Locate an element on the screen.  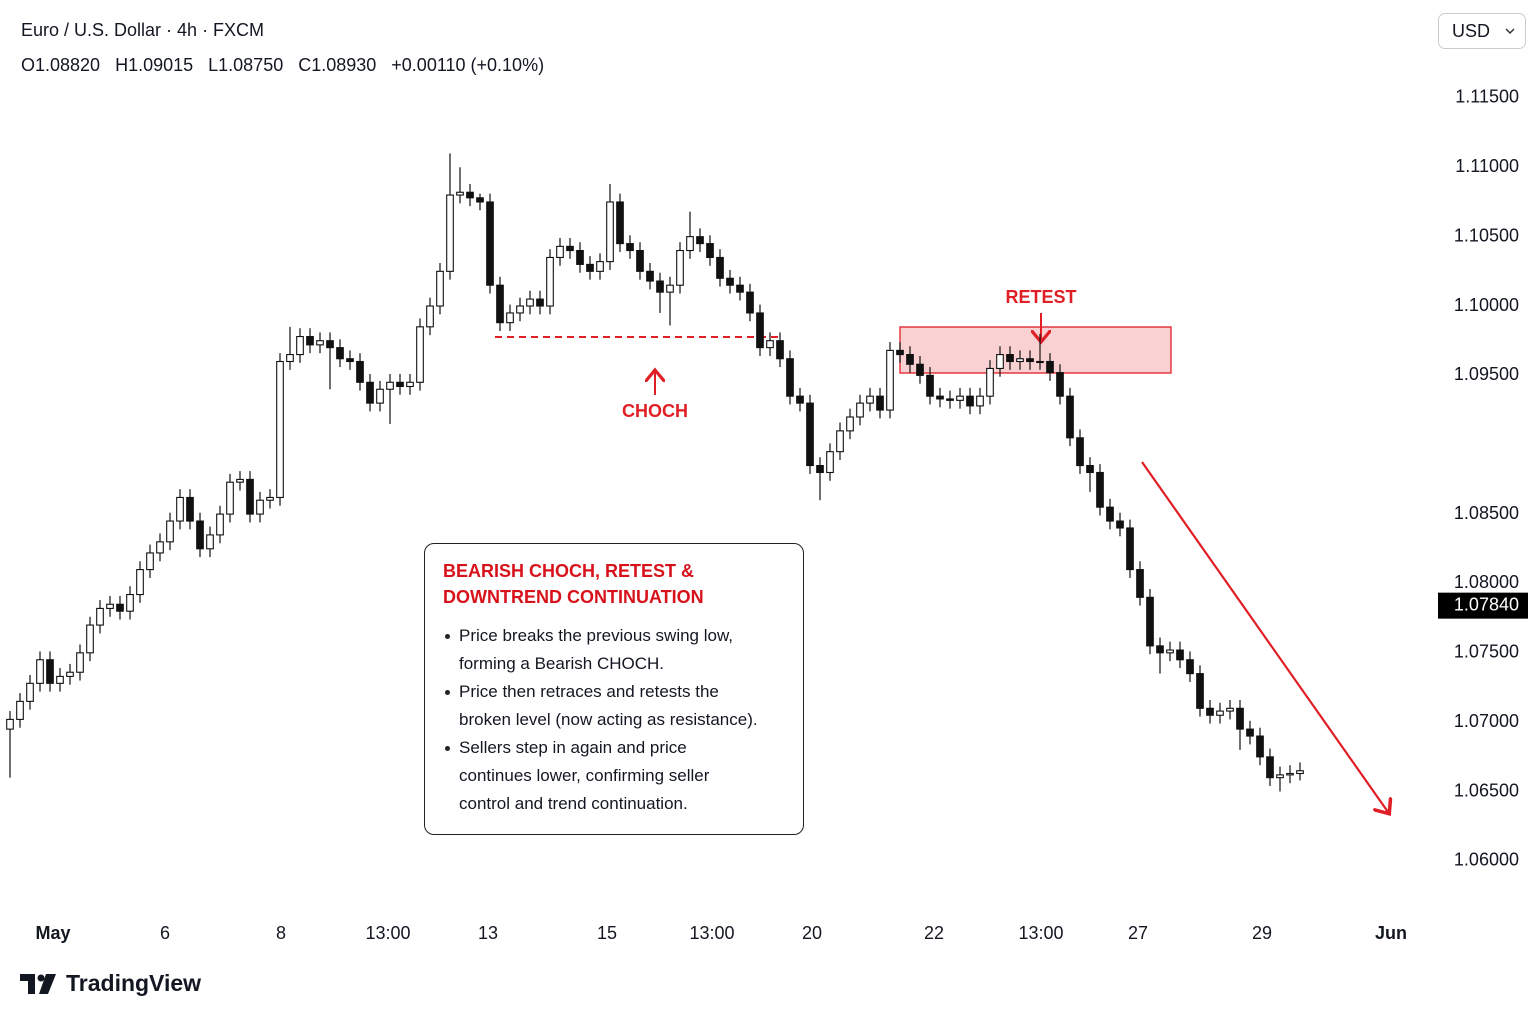
brand-name: TradingView is located at coordinates (134, 983).